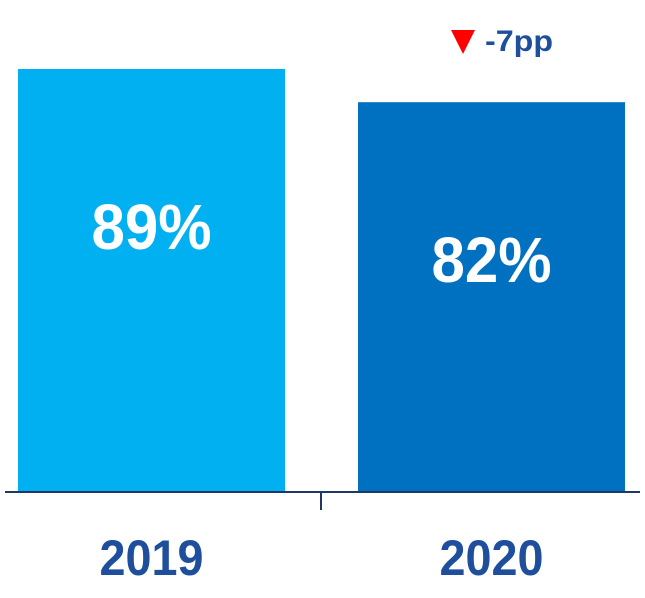 The width and height of the screenshot is (645, 598). What do you see at coordinates (463, 42) in the screenshot?
I see `down-arrow` at bounding box center [463, 42].